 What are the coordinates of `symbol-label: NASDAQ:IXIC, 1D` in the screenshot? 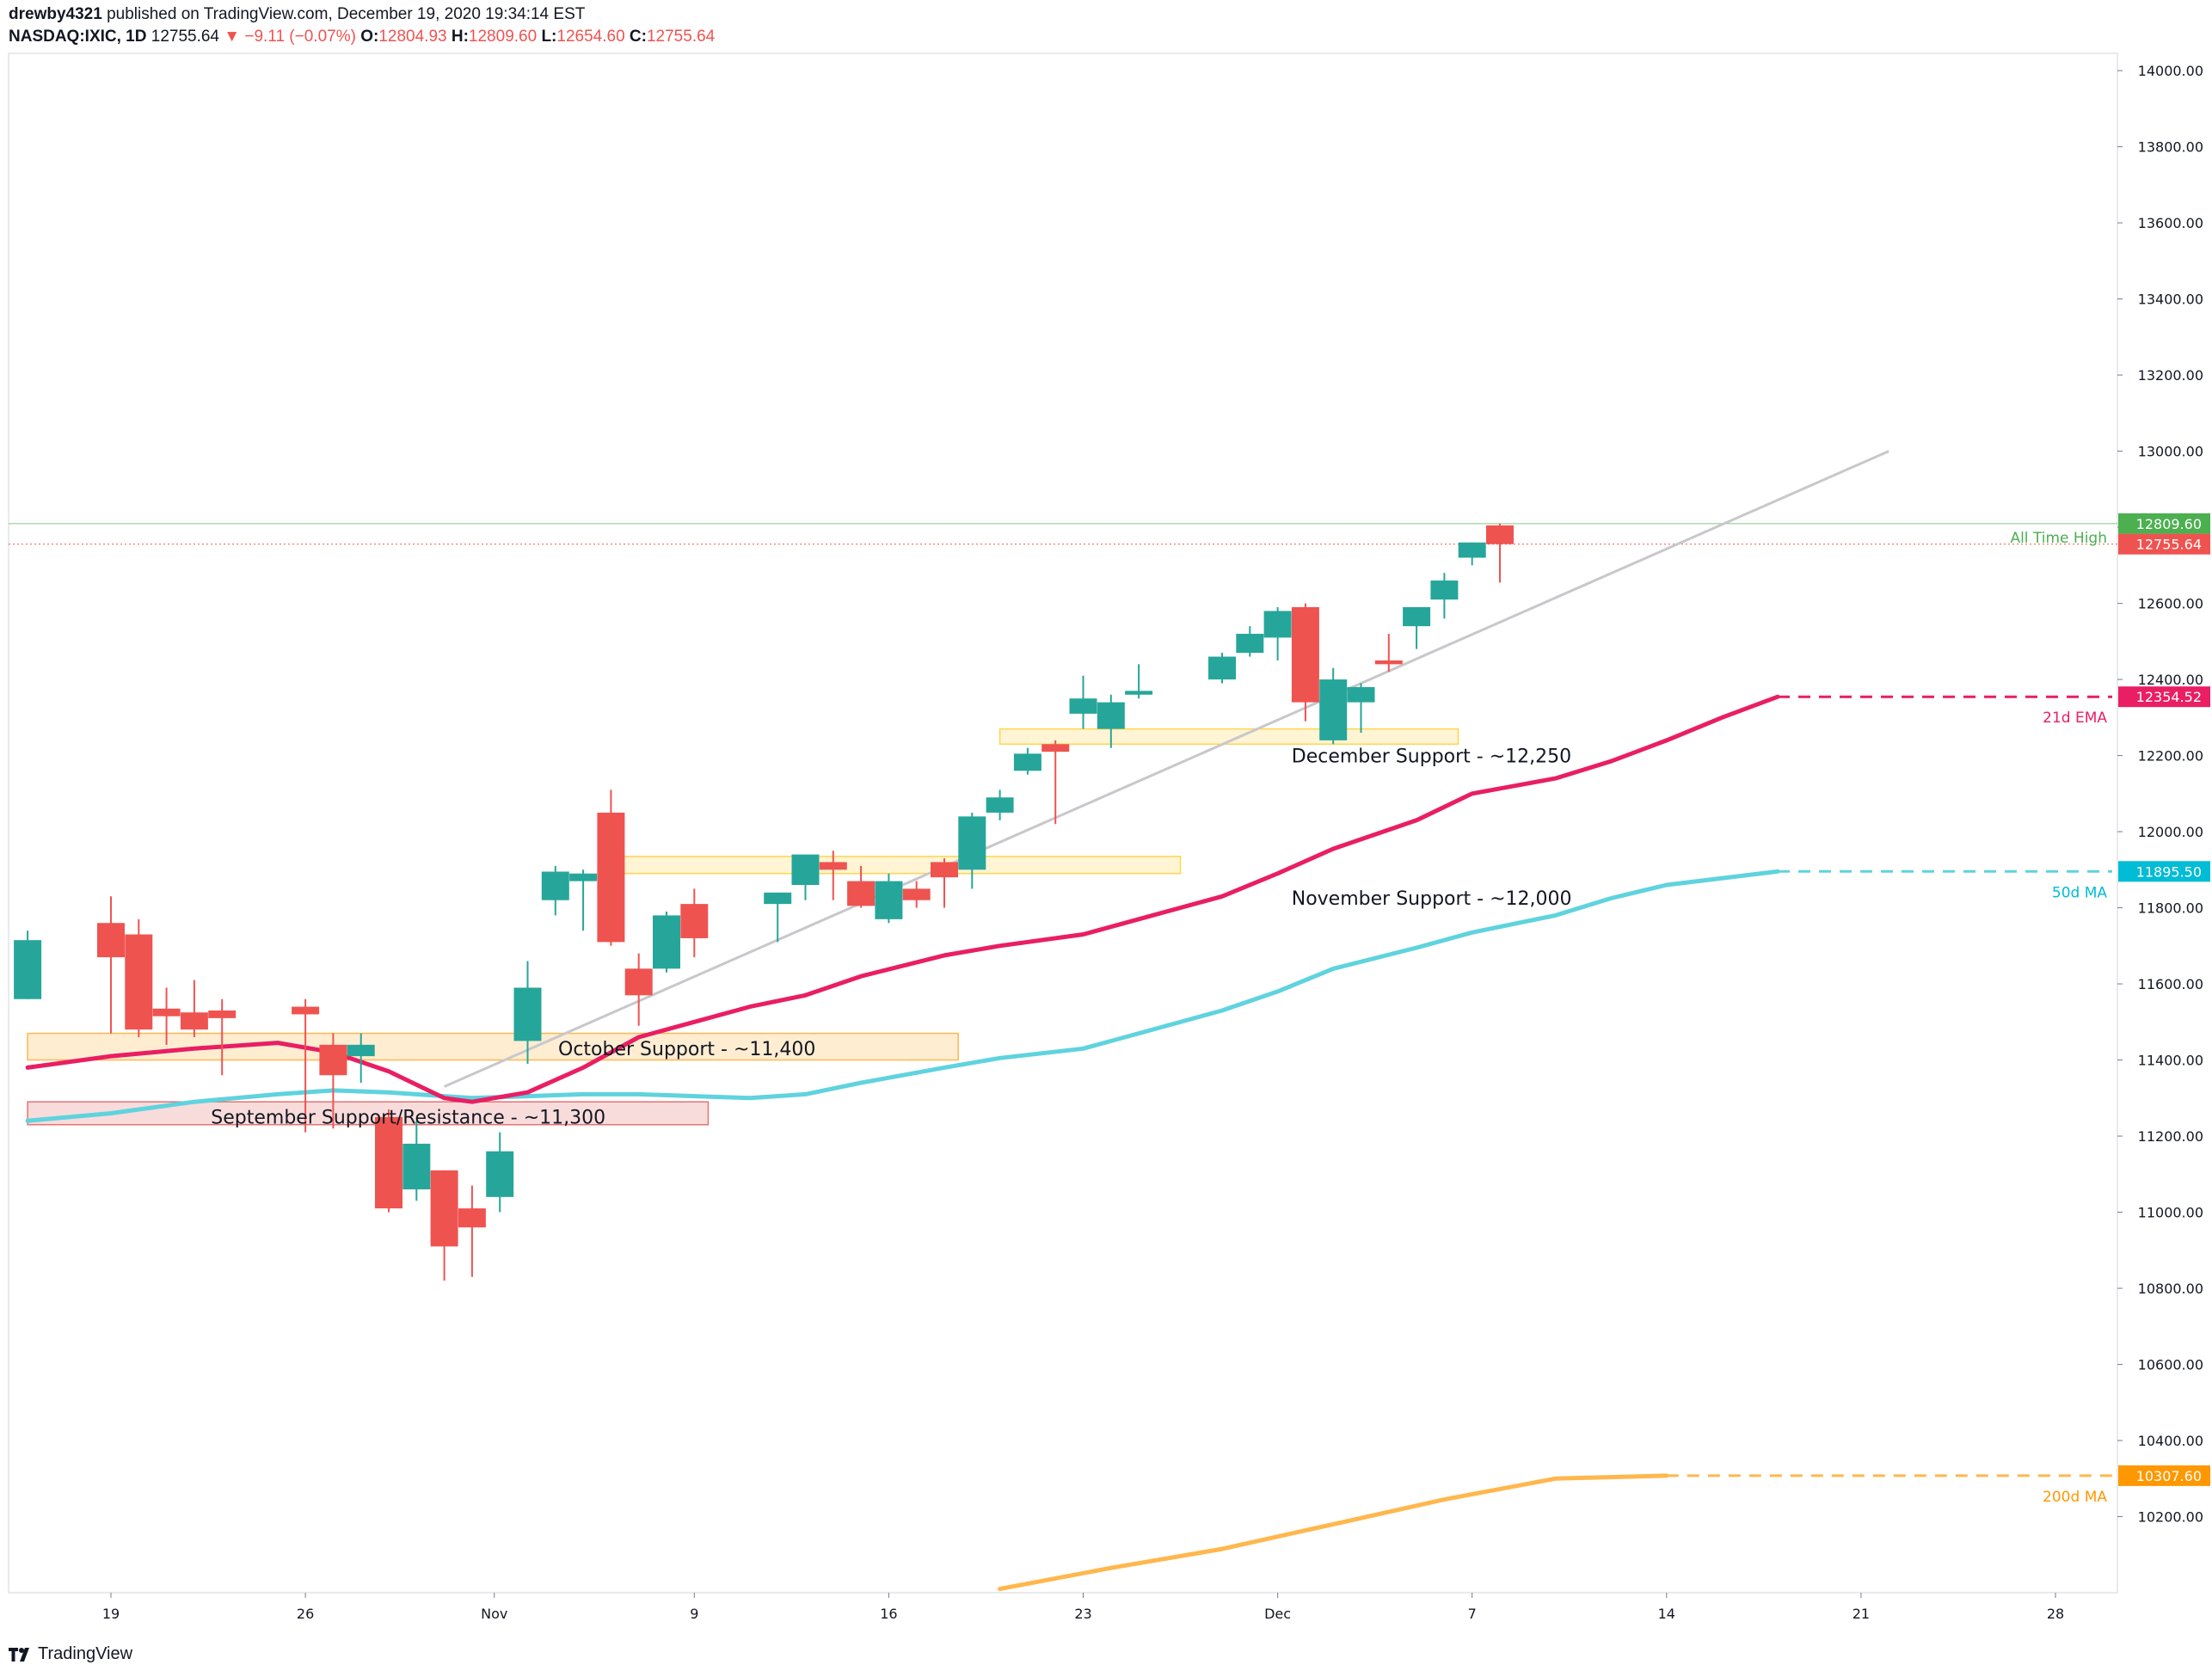 It's located at (78, 37).